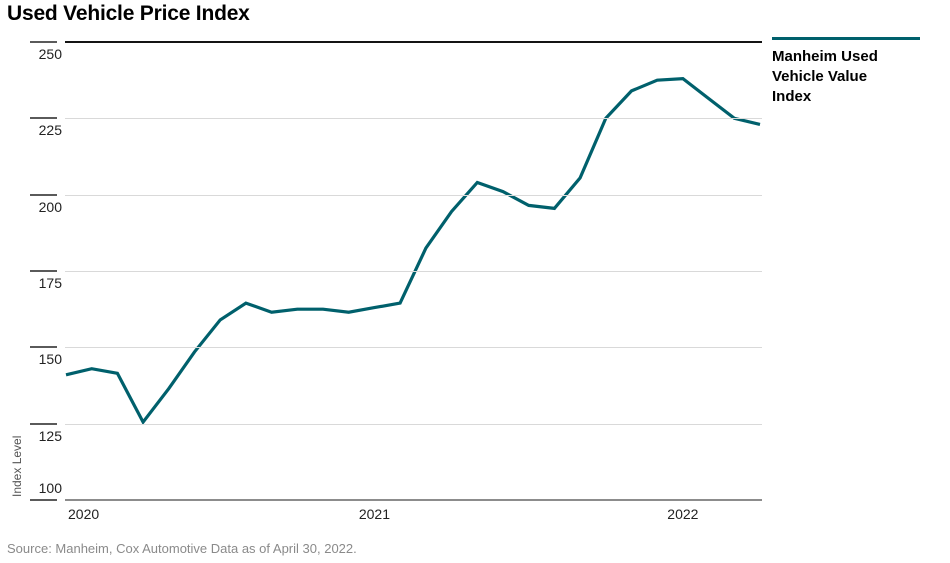 The width and height of the screenshot is (950, 563). Describe the element at coordinates (683, 514) in the screenshot. I see `x-axis-label-2022: 2022` at that location.